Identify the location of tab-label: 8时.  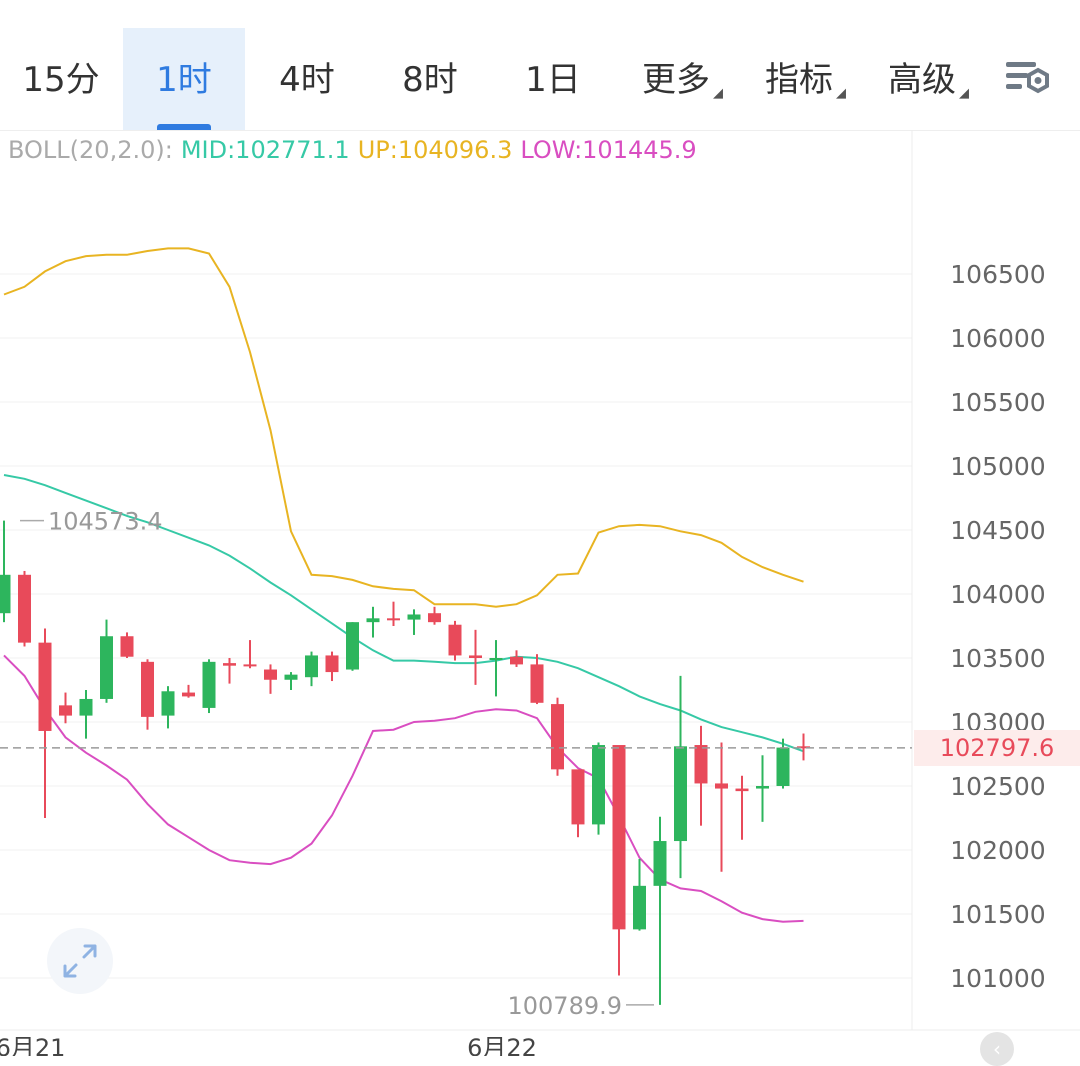
(430, 80).